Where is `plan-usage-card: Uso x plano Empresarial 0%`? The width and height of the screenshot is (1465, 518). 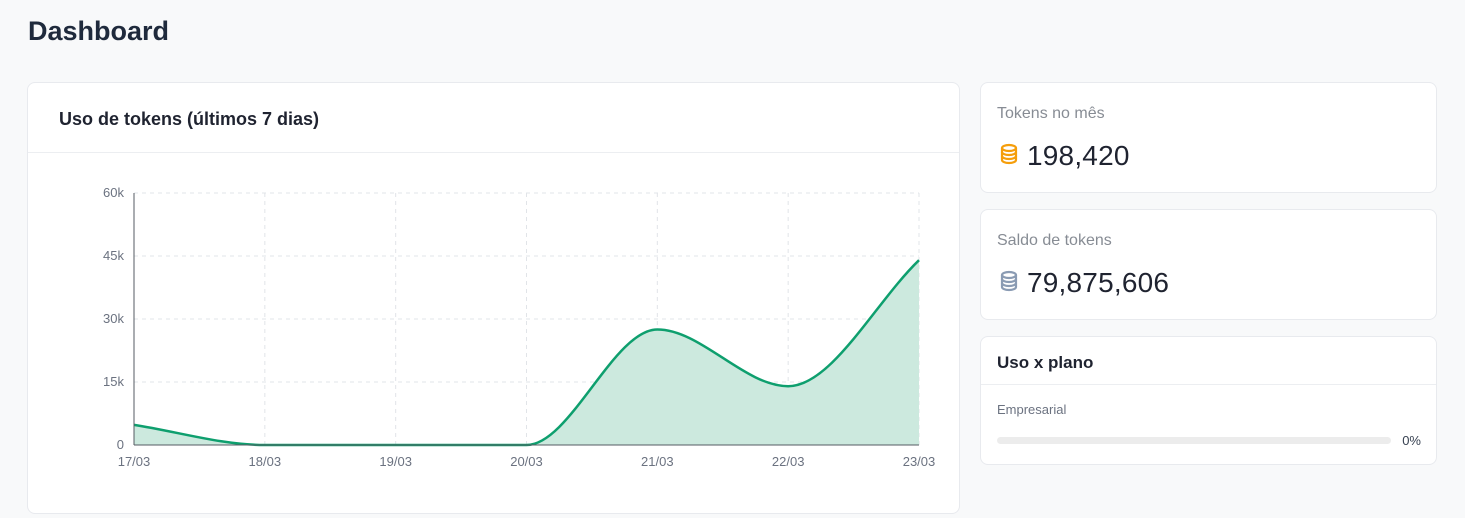
plan-usage-card: Uso x plano Empresarial 0% is located at coordinates (1208, 400).